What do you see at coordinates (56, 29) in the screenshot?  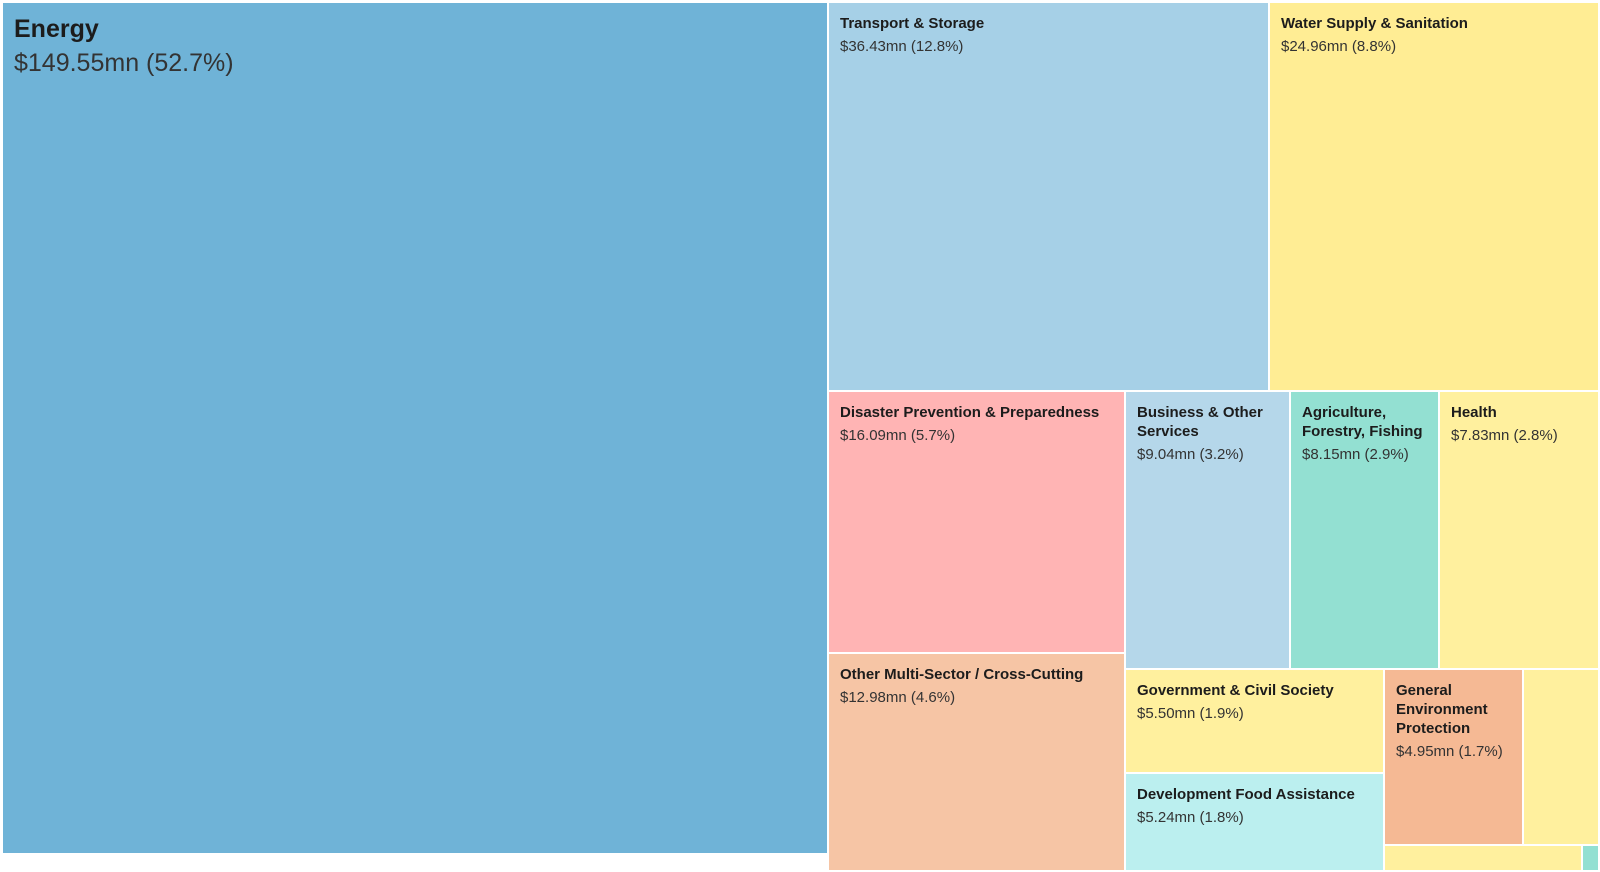 I see `tile-label: Energy` at bounding box center [56, 29].